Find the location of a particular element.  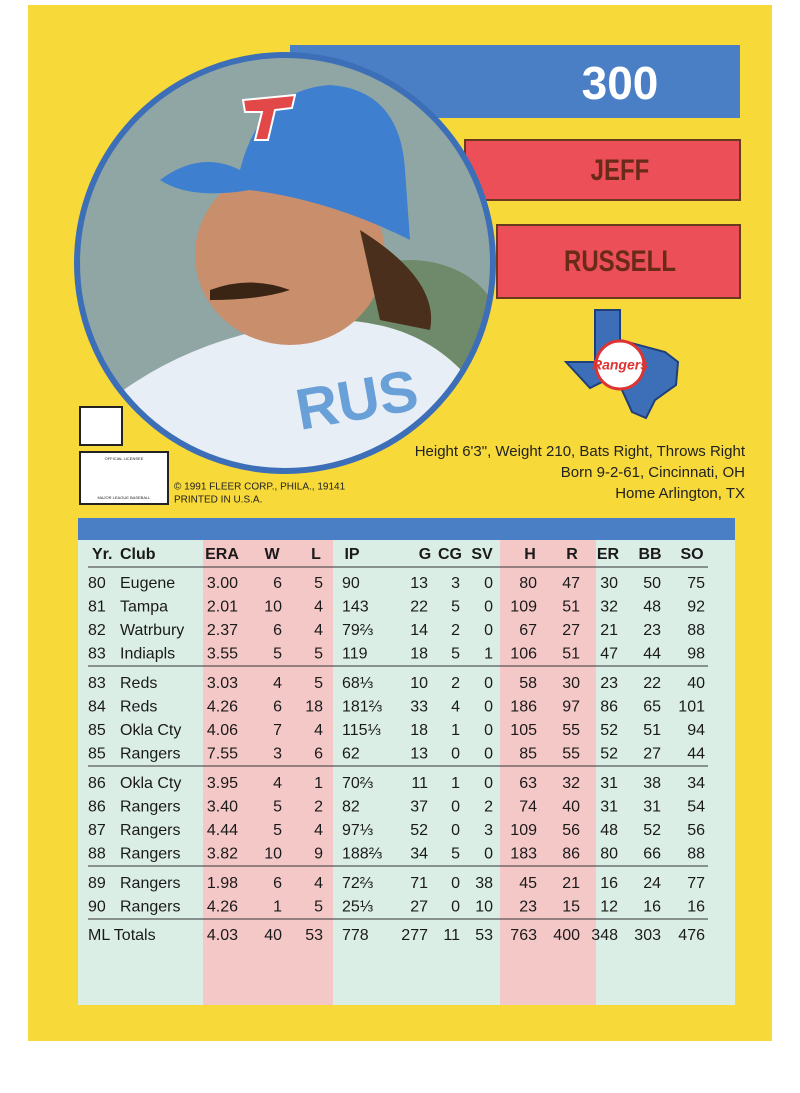

stat-cell: 105 is located at coordinates (523, 730).